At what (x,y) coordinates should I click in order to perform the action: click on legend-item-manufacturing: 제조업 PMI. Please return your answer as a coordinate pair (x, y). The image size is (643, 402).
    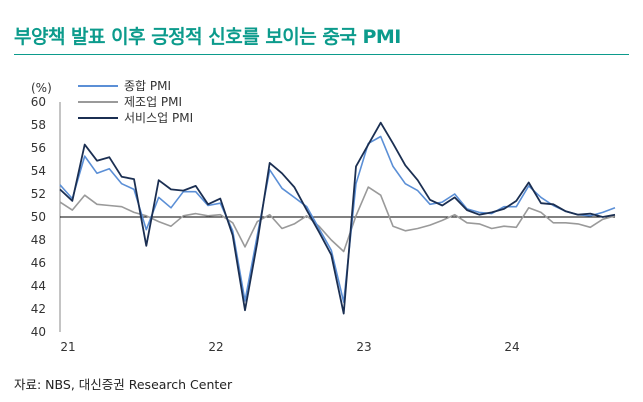
    Looking at the image, I should click on (130, 102).